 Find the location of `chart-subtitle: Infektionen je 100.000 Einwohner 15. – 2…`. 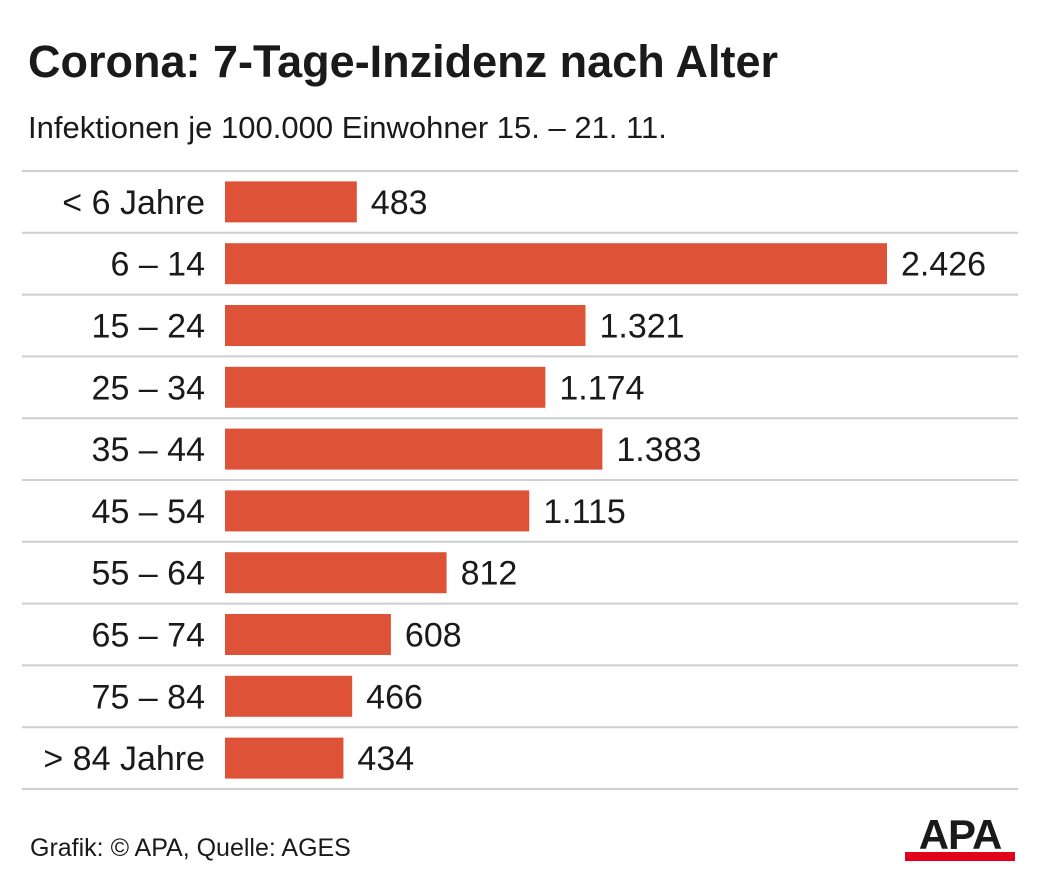

chart-subtitle: Infektionen je 100.000 Einwohner 15. – 2… is located at coordinates (347, 127).